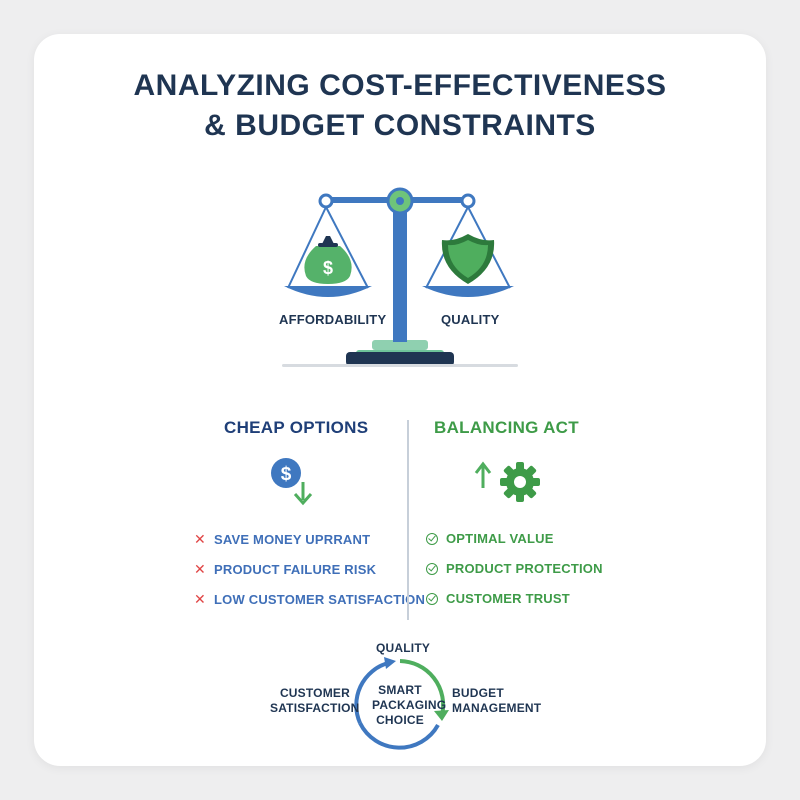  I want to click on quality-scale-label: QUALITY, so click(470, 319).